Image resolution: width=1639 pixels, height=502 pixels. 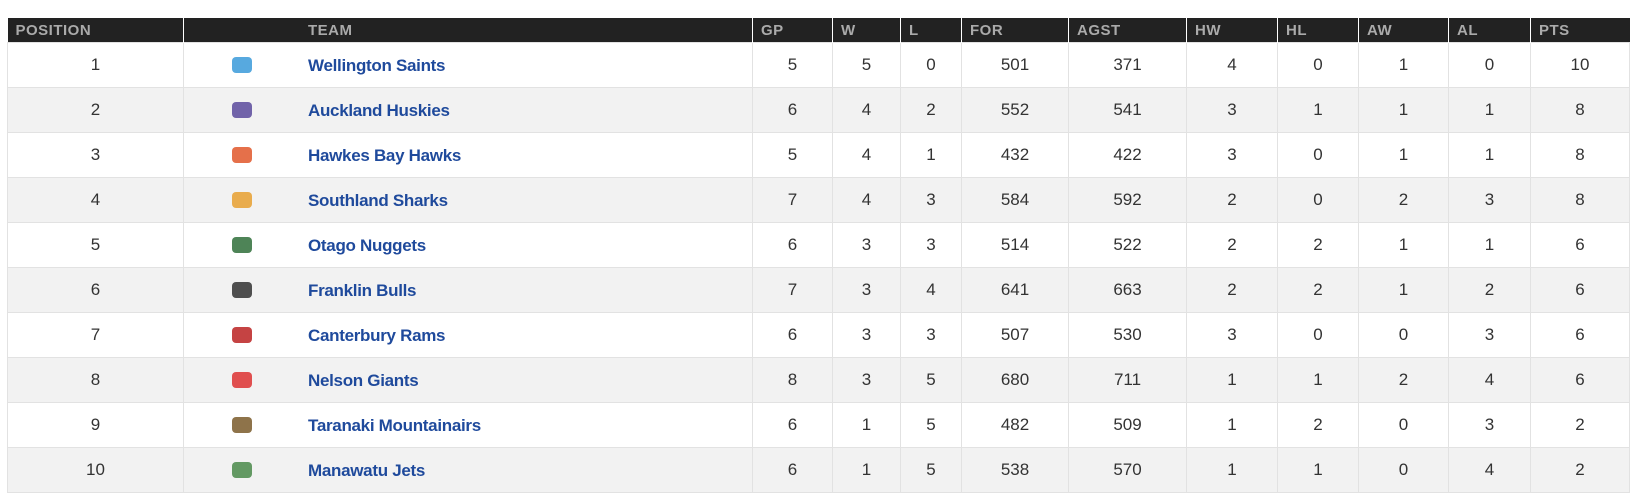 I want to click on team-row: 7 Canterbury Rams 6 3 3 507 530 3 0 0 3 6, so click(x=818, y=335).